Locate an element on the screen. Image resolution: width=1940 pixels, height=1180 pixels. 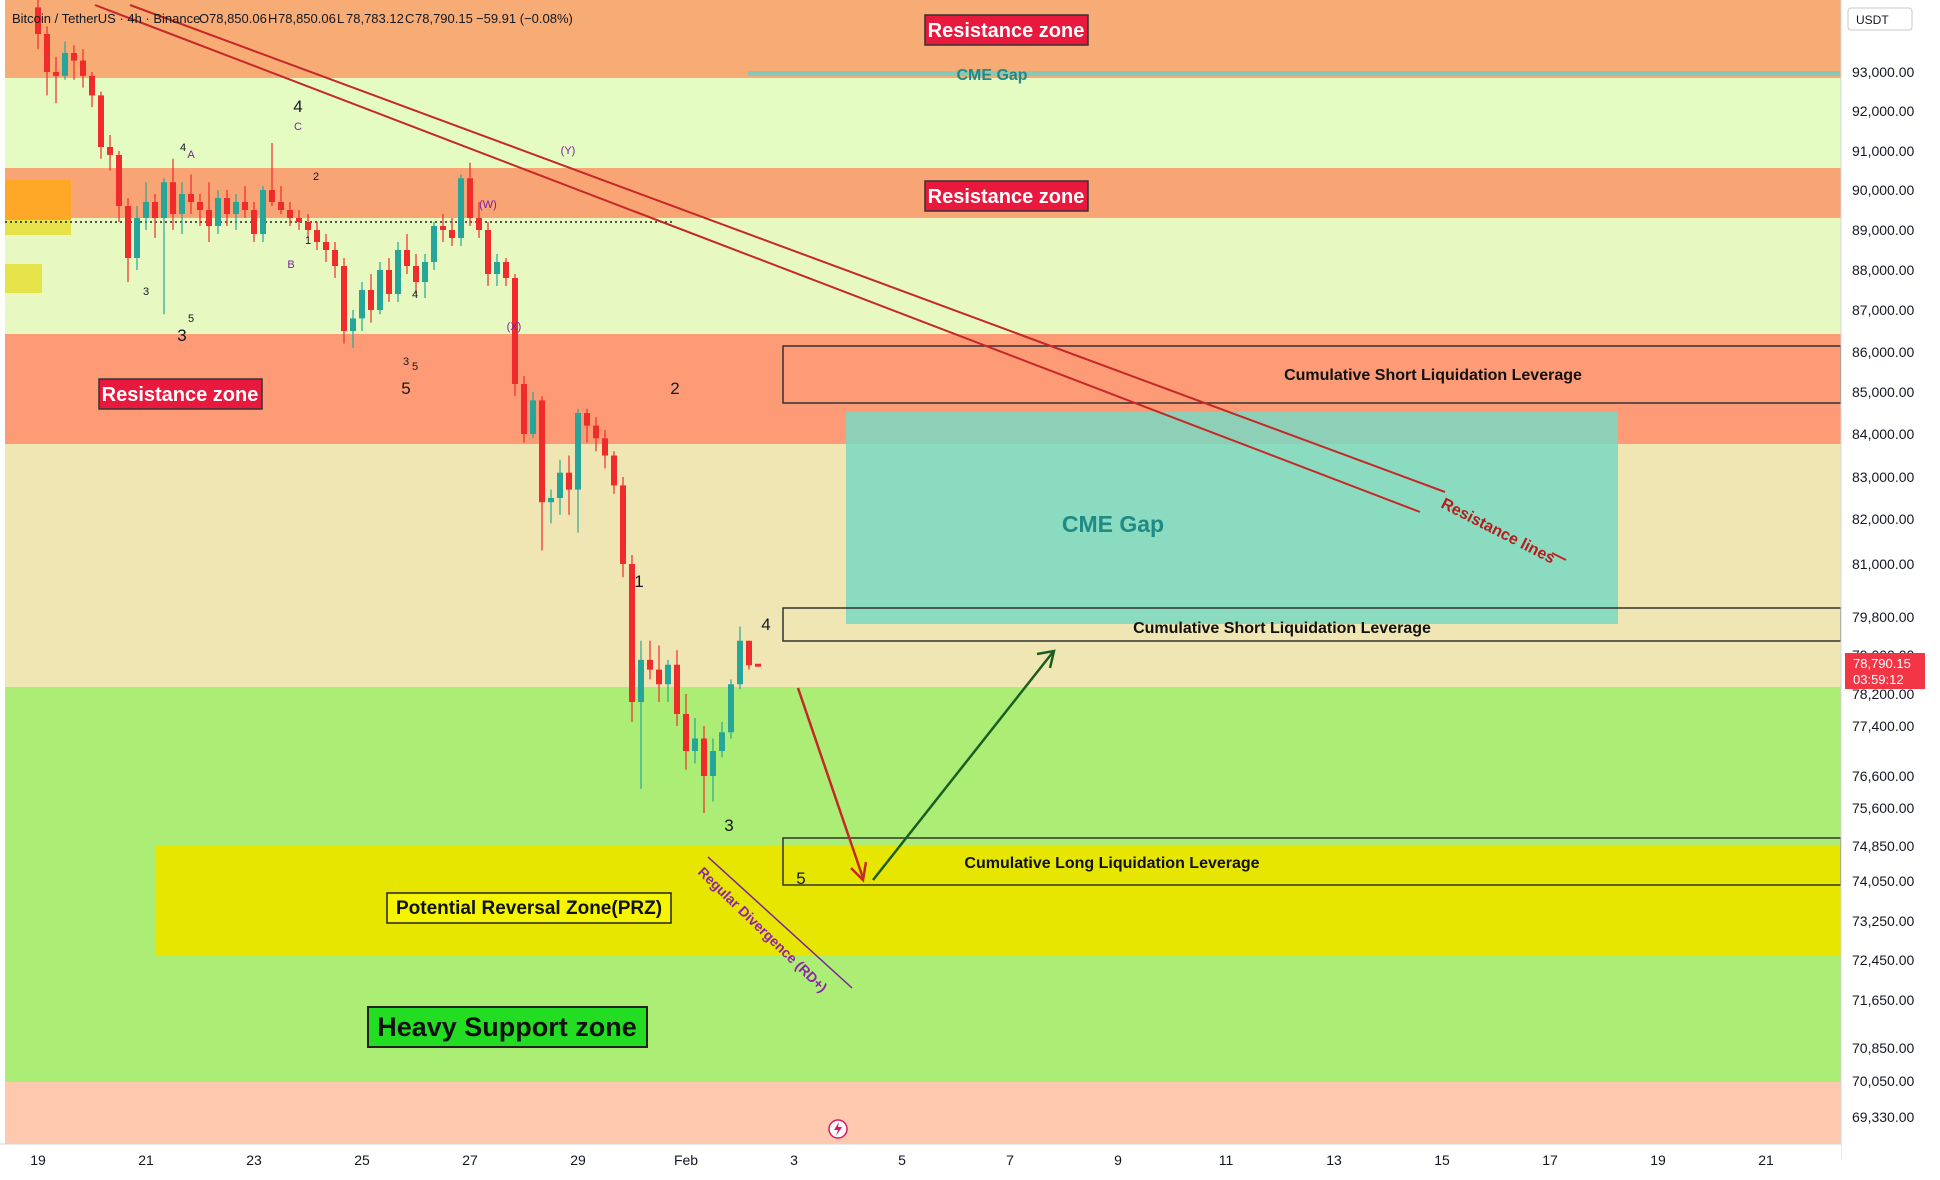
x-ticks: 19 21 23 25 27 29 Feb 3 5 7 9 11 13 15 17 19 21 is located at coordinates (902, 1160).